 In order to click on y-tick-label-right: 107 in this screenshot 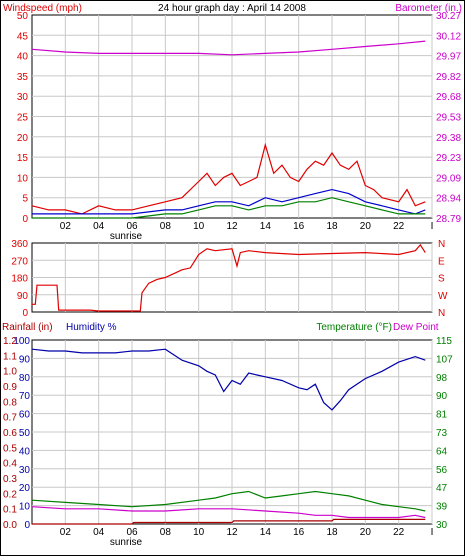, I will do `click(444, 359)`.